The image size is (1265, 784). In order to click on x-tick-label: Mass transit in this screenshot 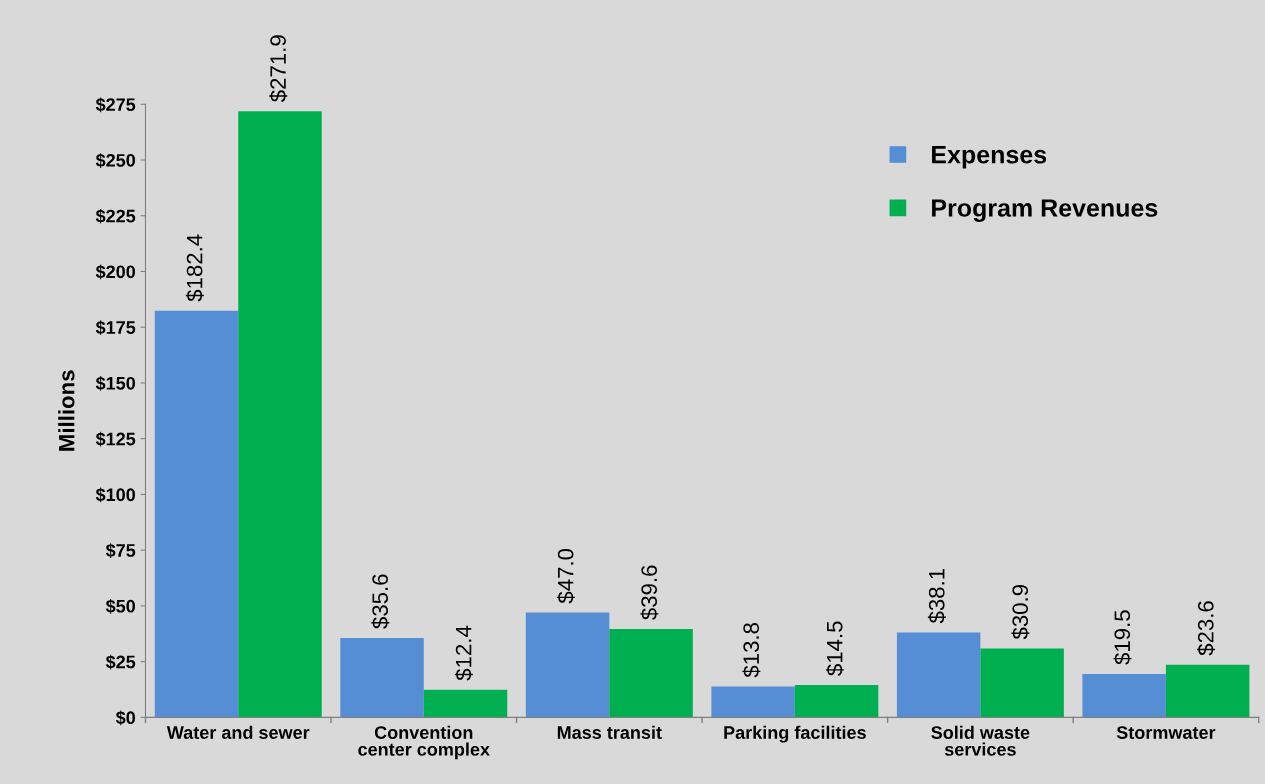, I will do `click(609, 732)`.